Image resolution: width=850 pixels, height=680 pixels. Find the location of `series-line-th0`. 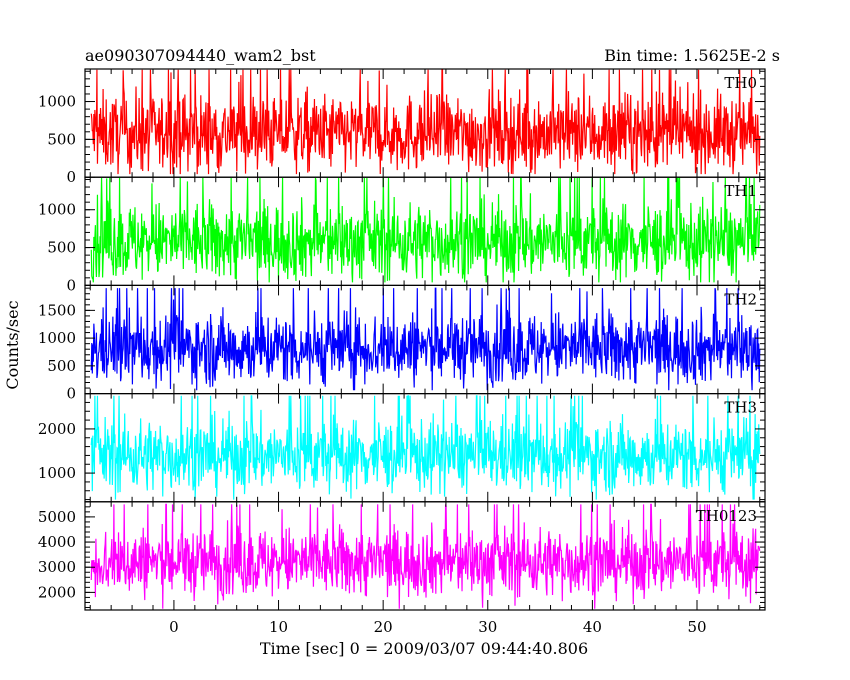

series-line-th0 is located at coordinates (425, 122).